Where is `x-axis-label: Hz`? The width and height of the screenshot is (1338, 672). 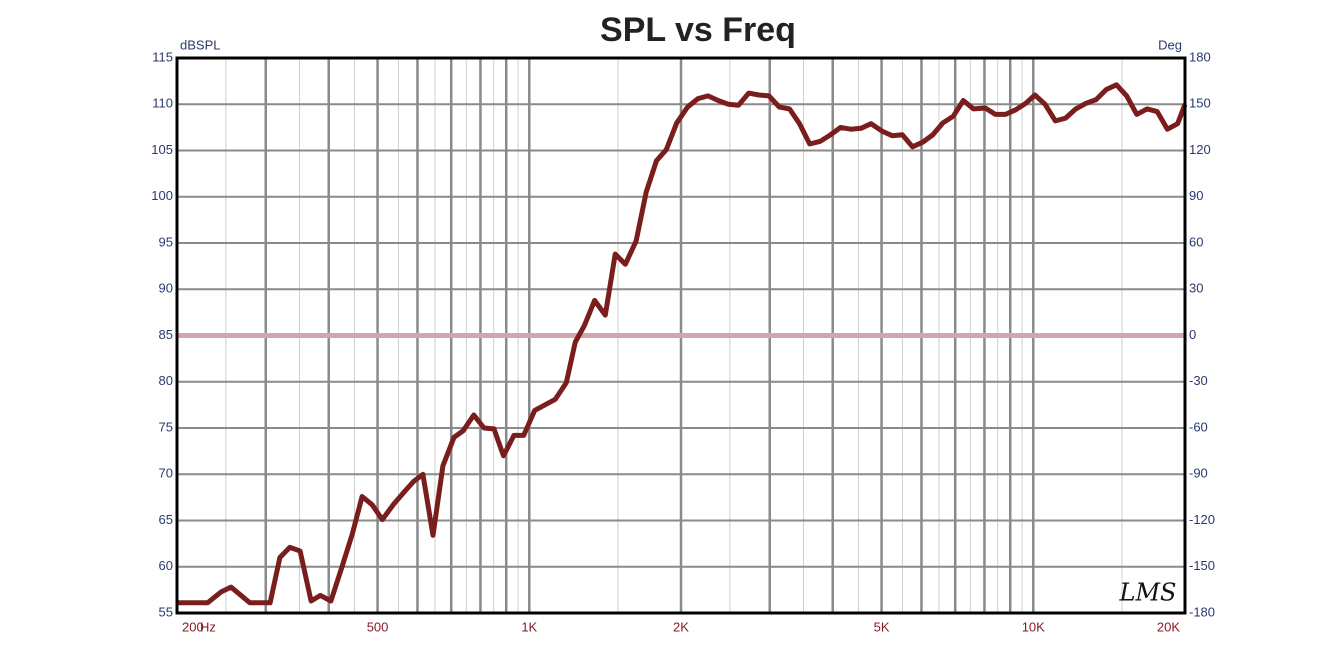
x-axis-label: Hz is located at coordinates (208, 626).